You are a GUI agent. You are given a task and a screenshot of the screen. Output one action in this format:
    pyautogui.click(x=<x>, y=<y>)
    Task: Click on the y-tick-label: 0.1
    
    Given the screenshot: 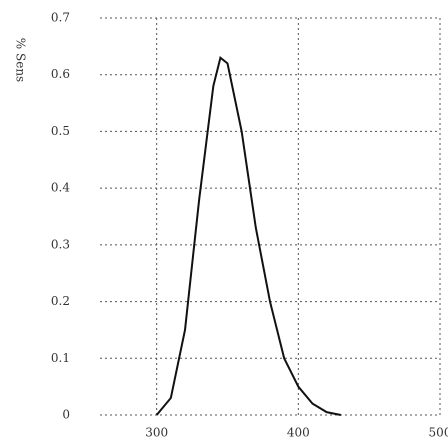 What is the action you would take?
    pyautogui.click(x=60, y=358)
    